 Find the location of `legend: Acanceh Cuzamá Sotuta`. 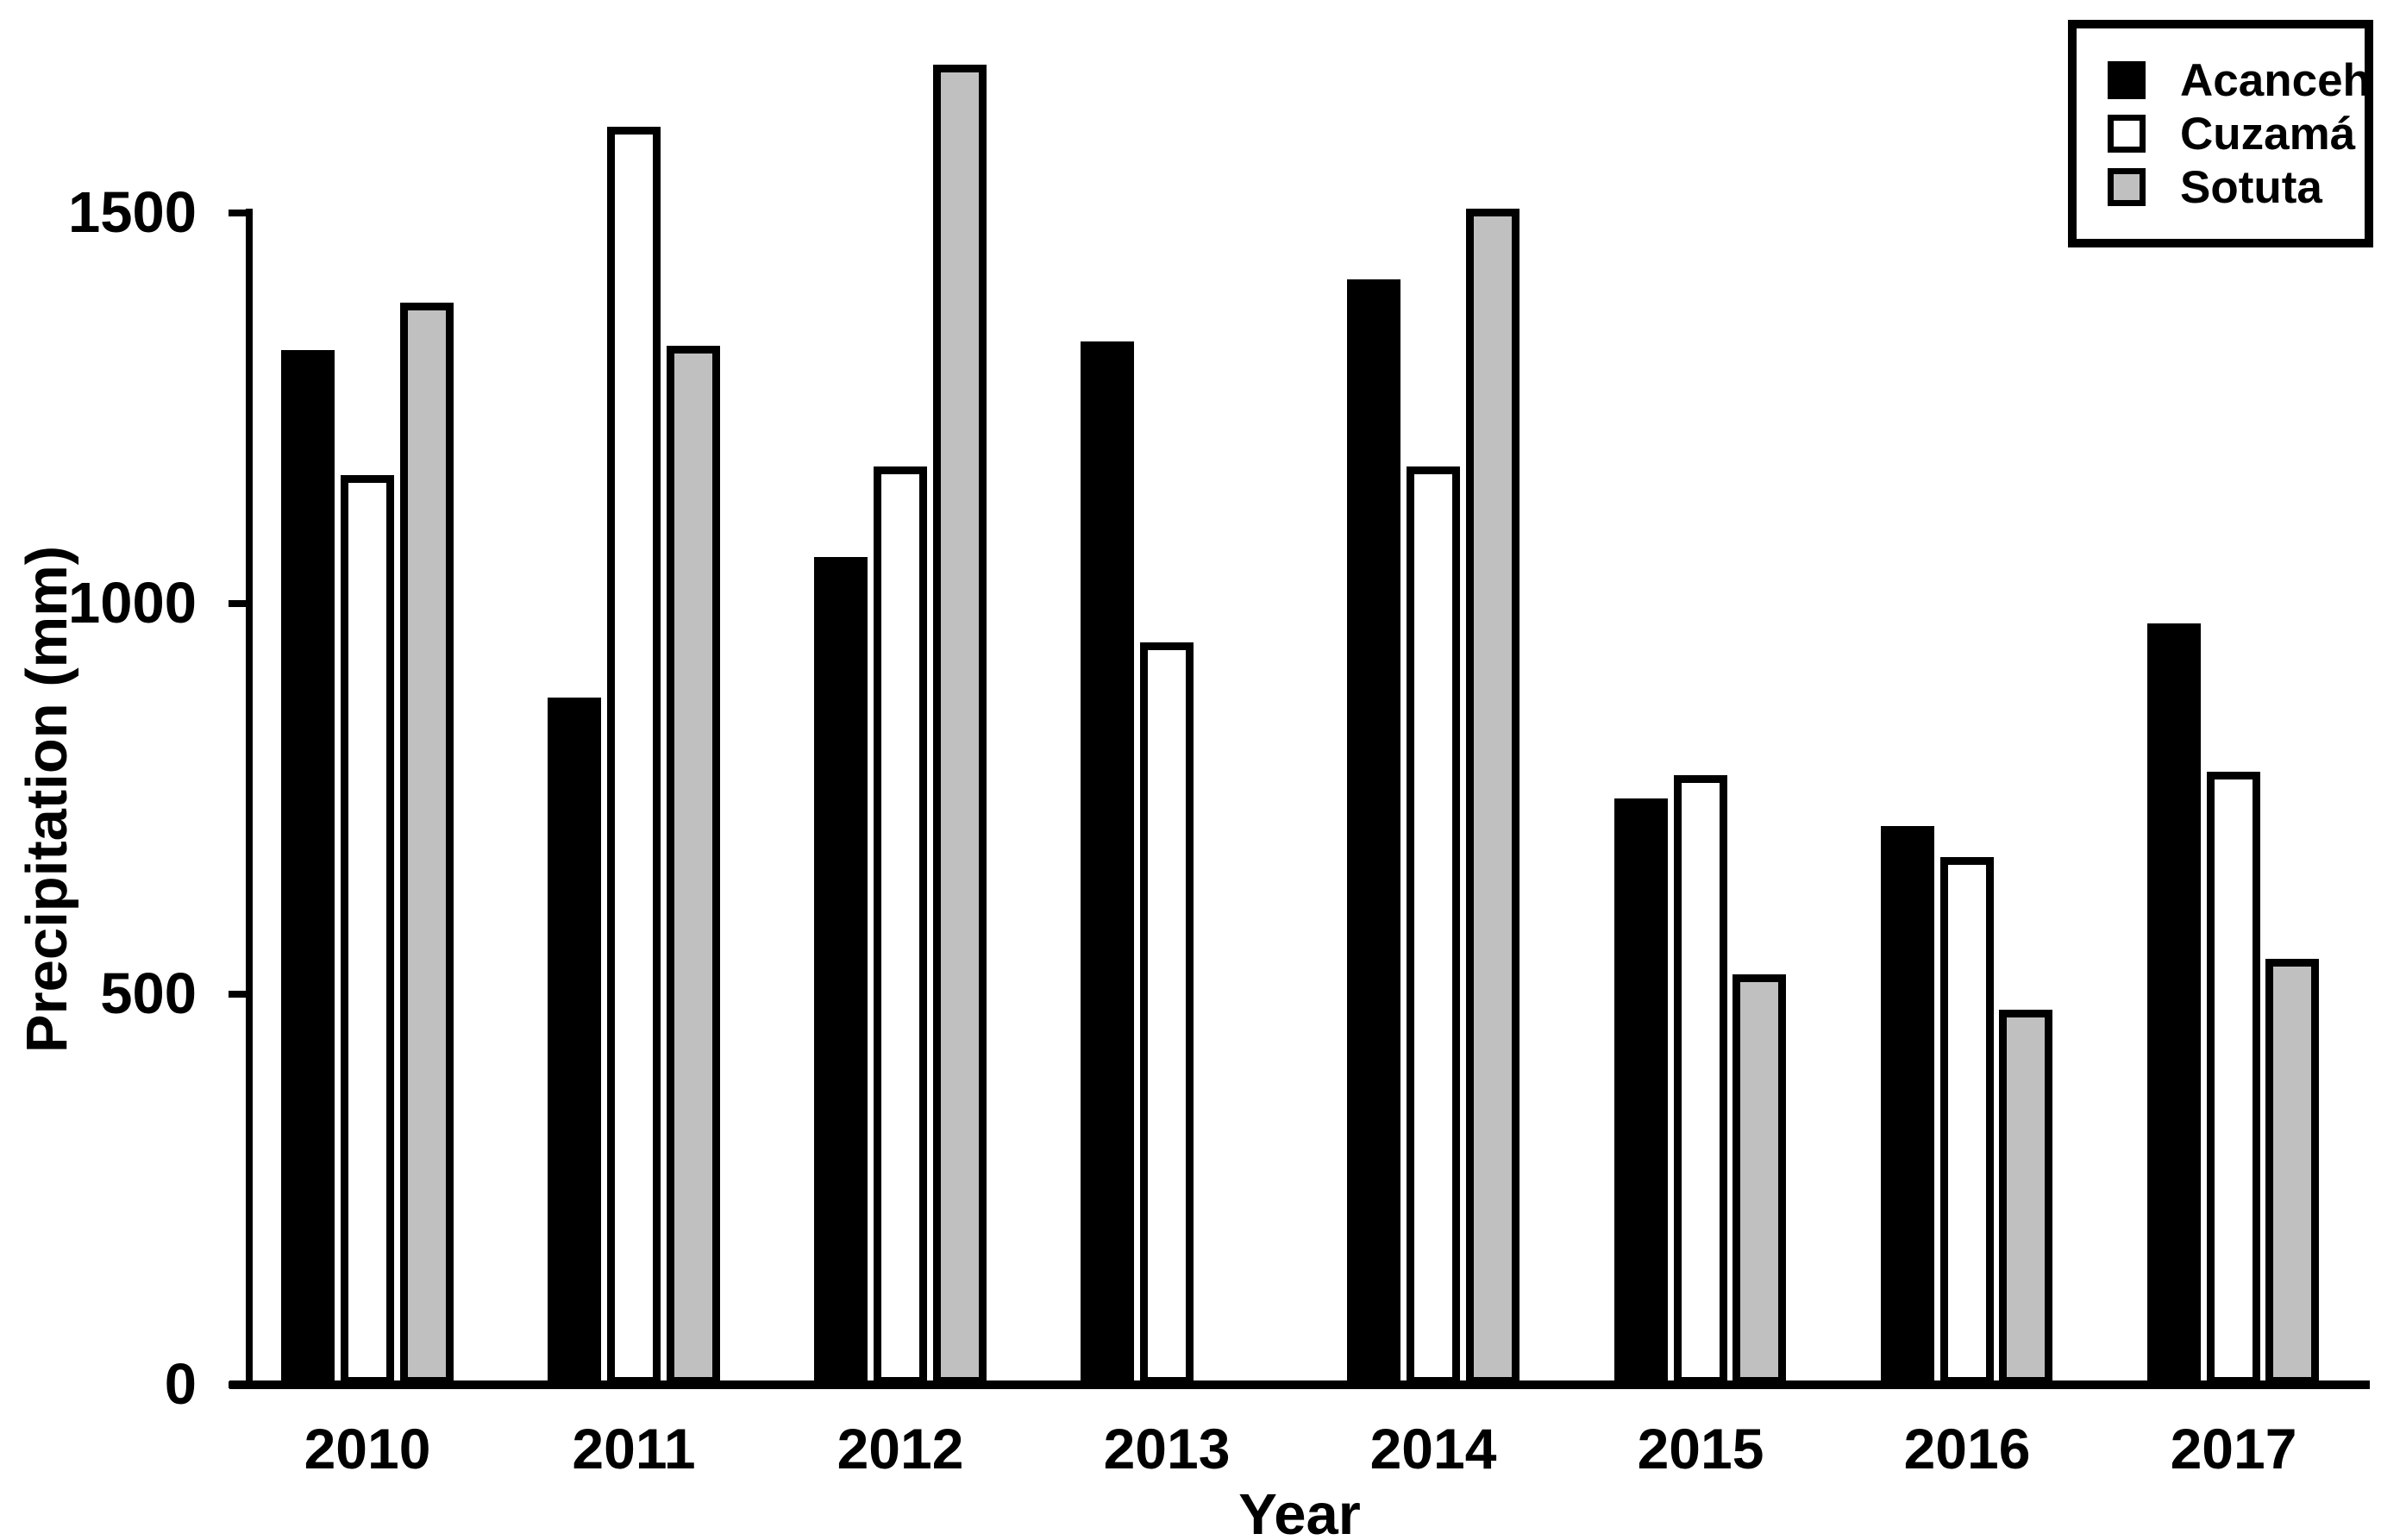

legend: Acanceh Cuzamá Sotuta is located at coordinates (2220, 133).